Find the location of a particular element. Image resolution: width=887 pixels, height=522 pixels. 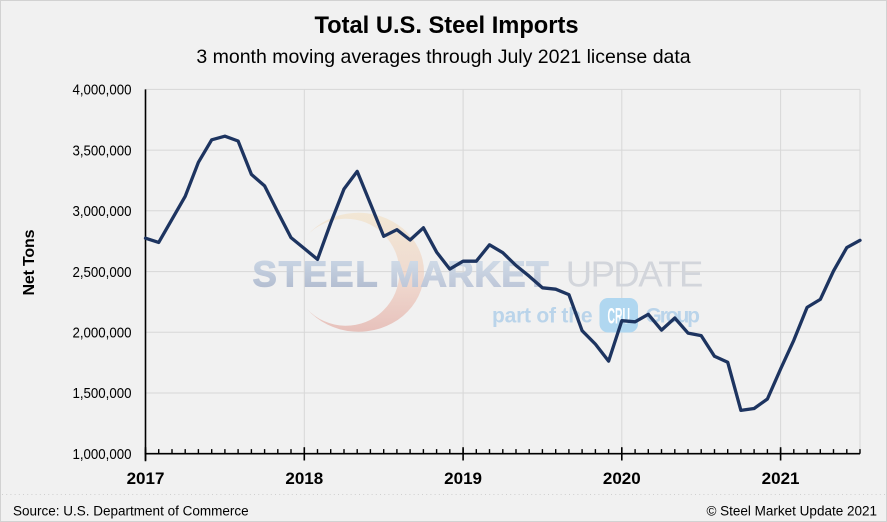

svg-text: 4,000,000 is located at coordinates (102, 91).